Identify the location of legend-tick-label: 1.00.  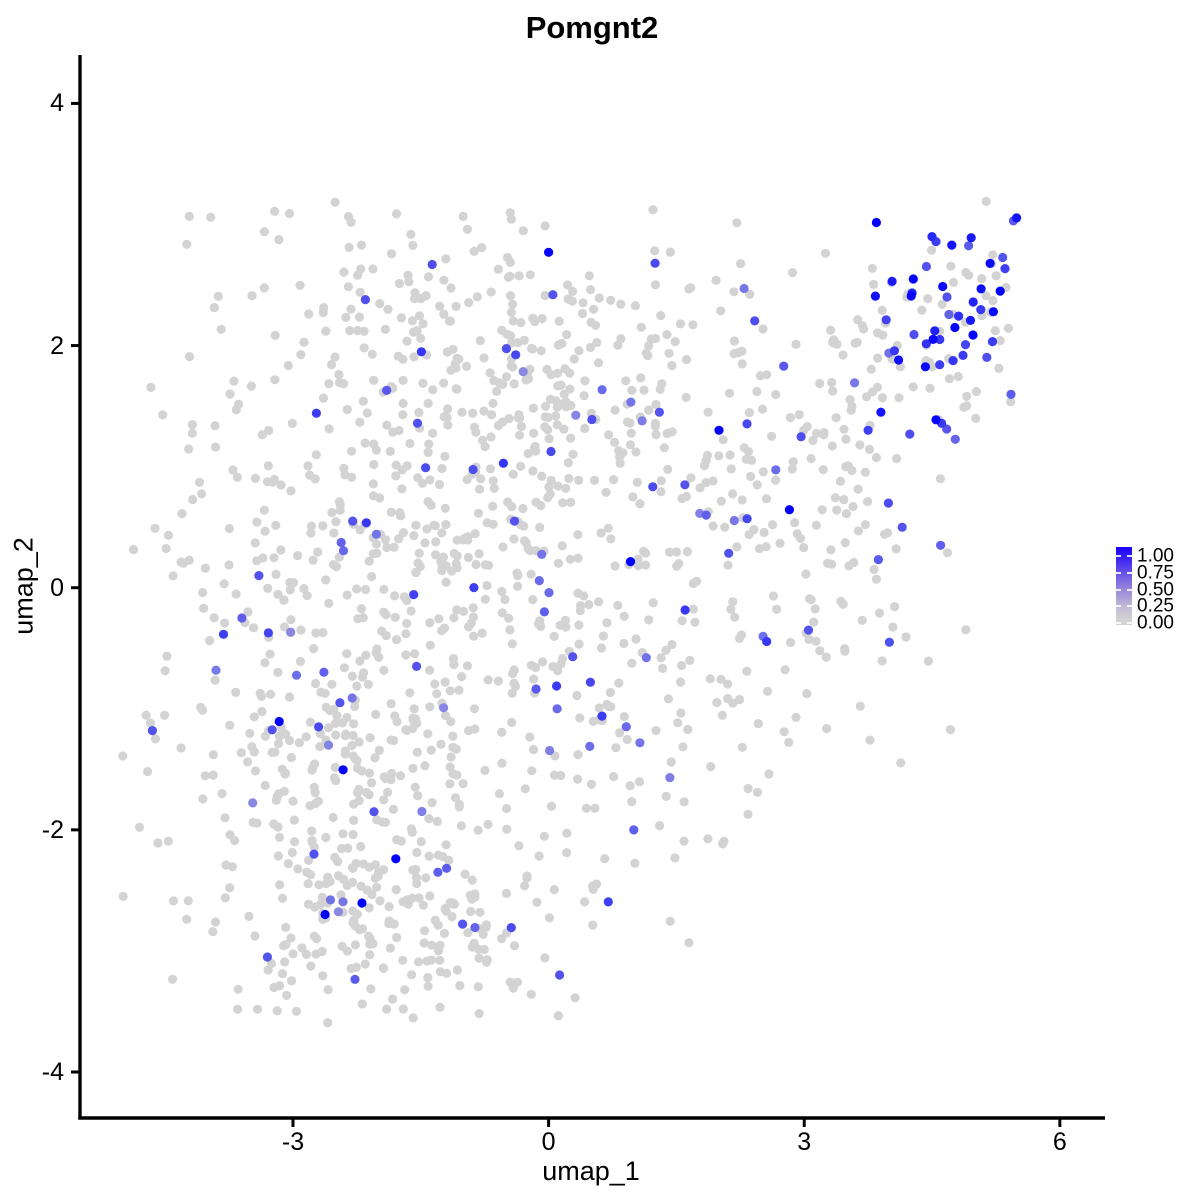
(1155, 556).